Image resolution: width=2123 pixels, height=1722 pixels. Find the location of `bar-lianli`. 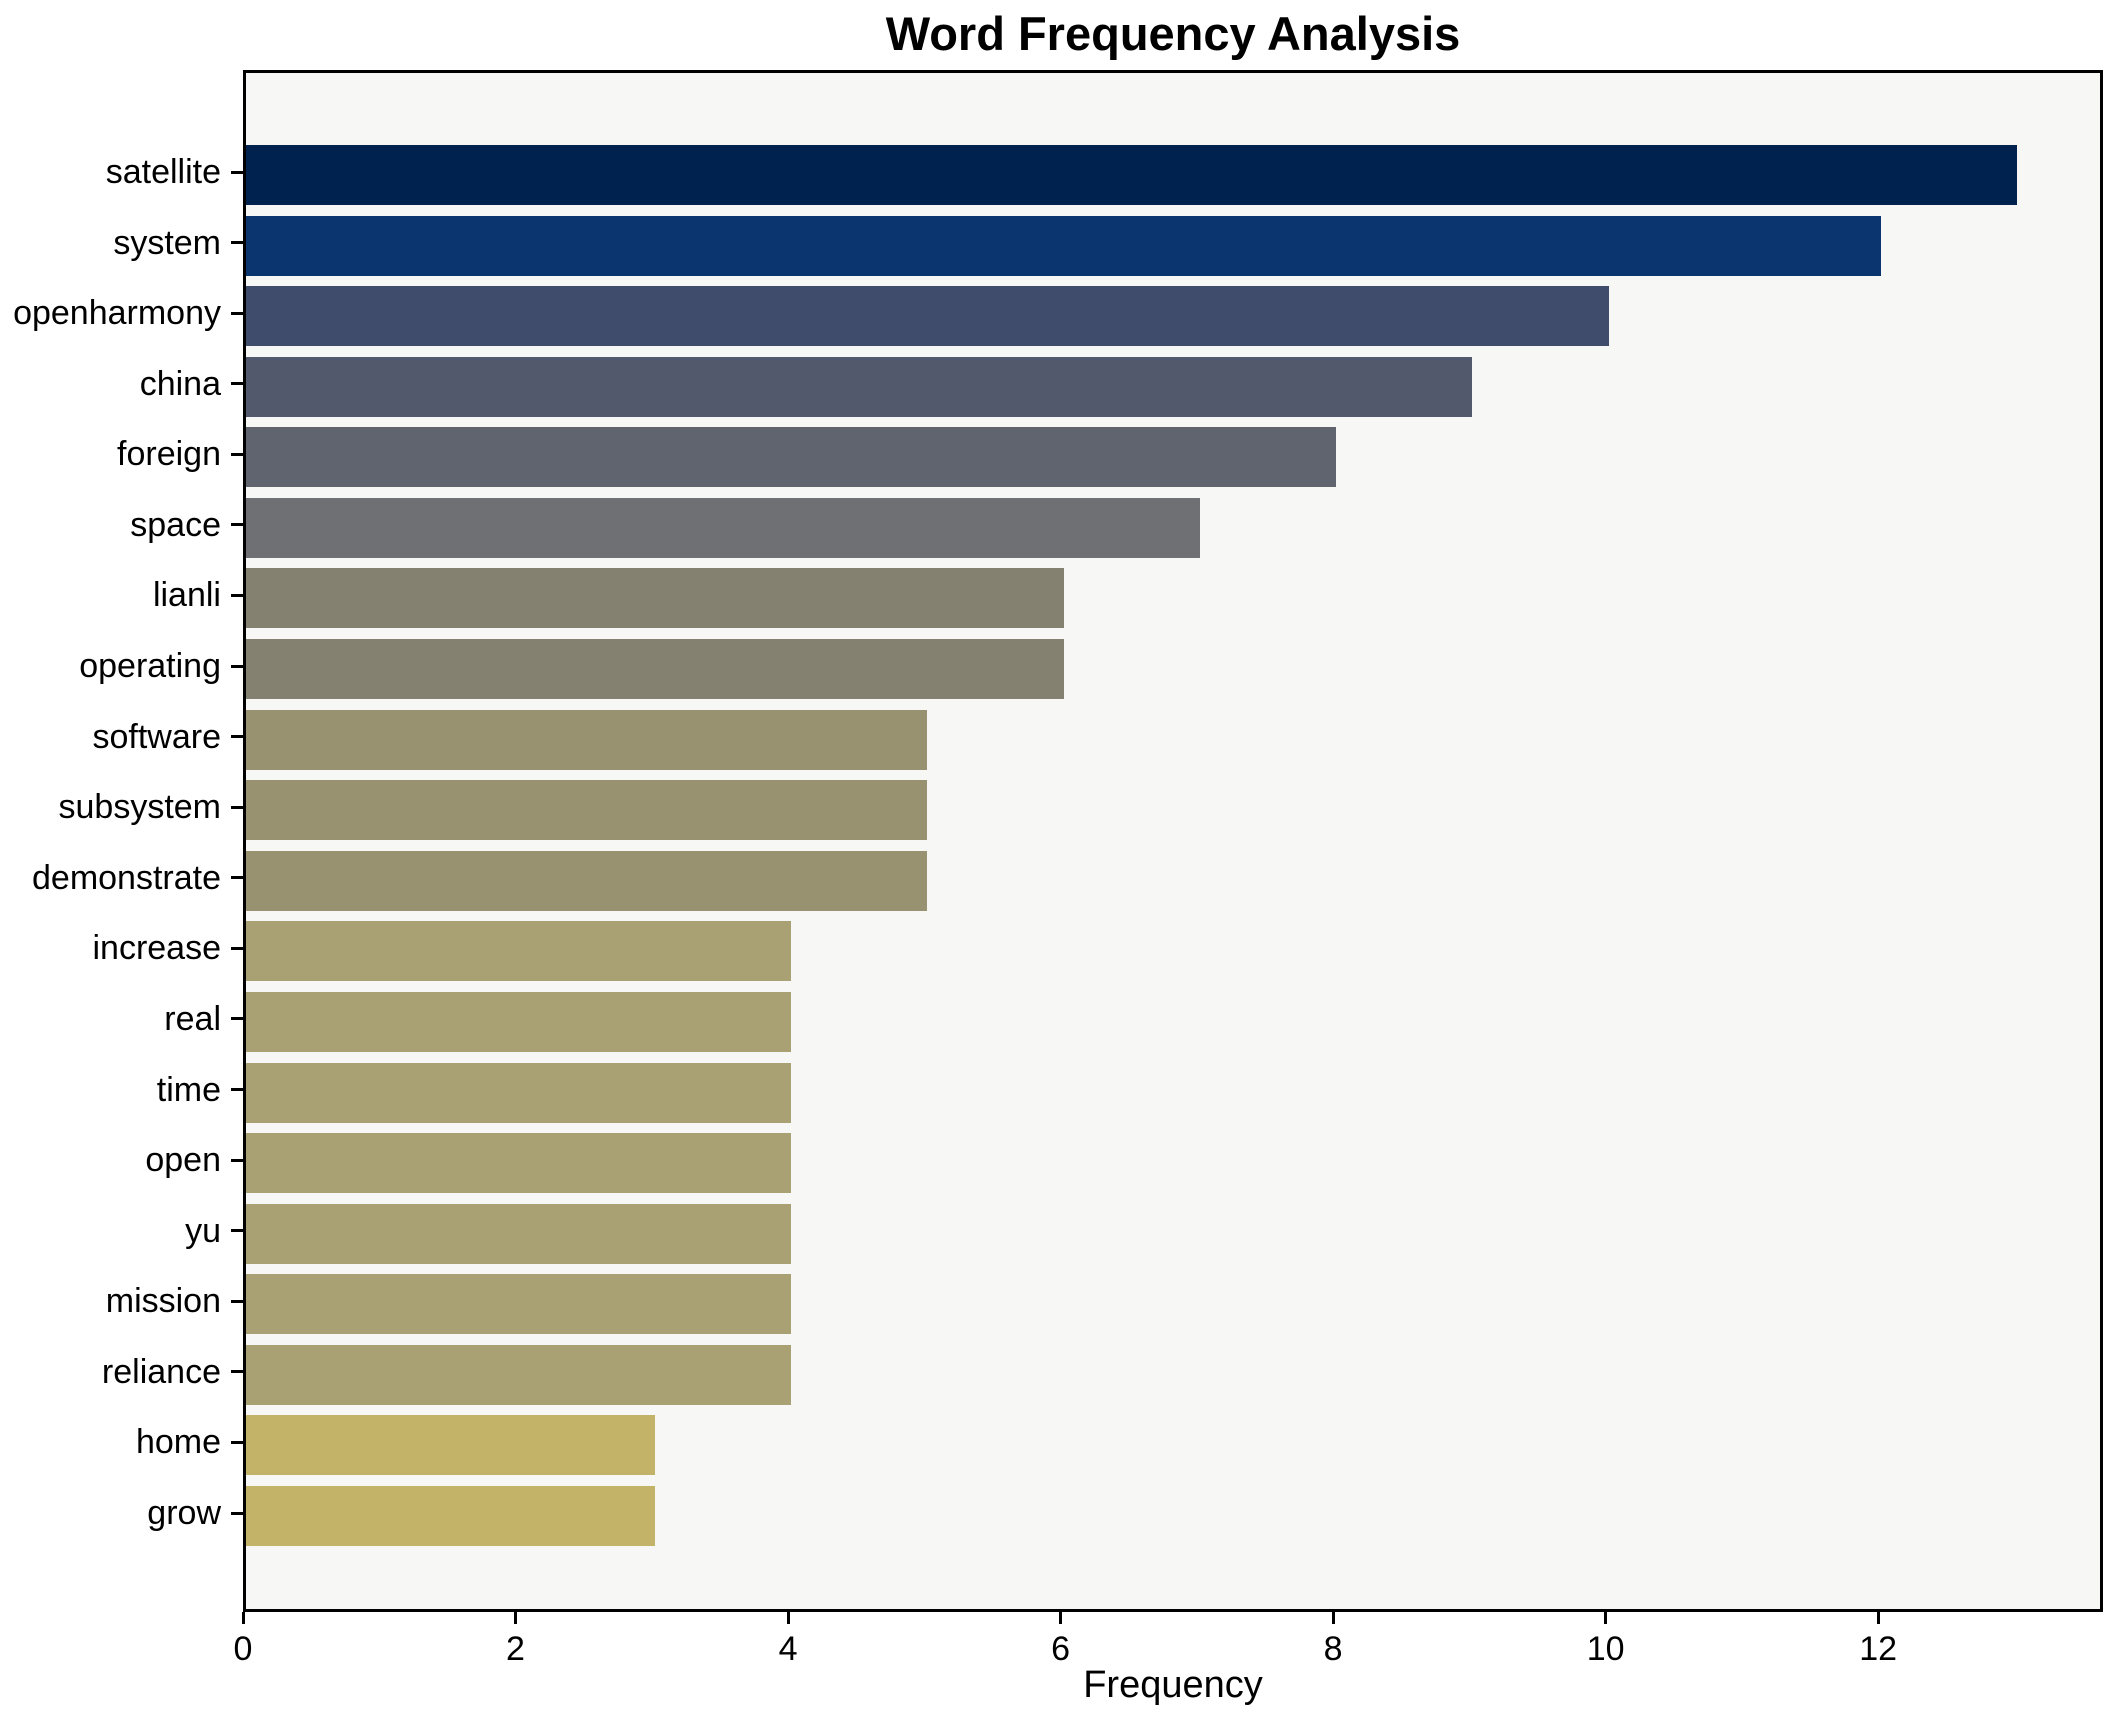

bar-lianli is located at coordinates (655, 598).